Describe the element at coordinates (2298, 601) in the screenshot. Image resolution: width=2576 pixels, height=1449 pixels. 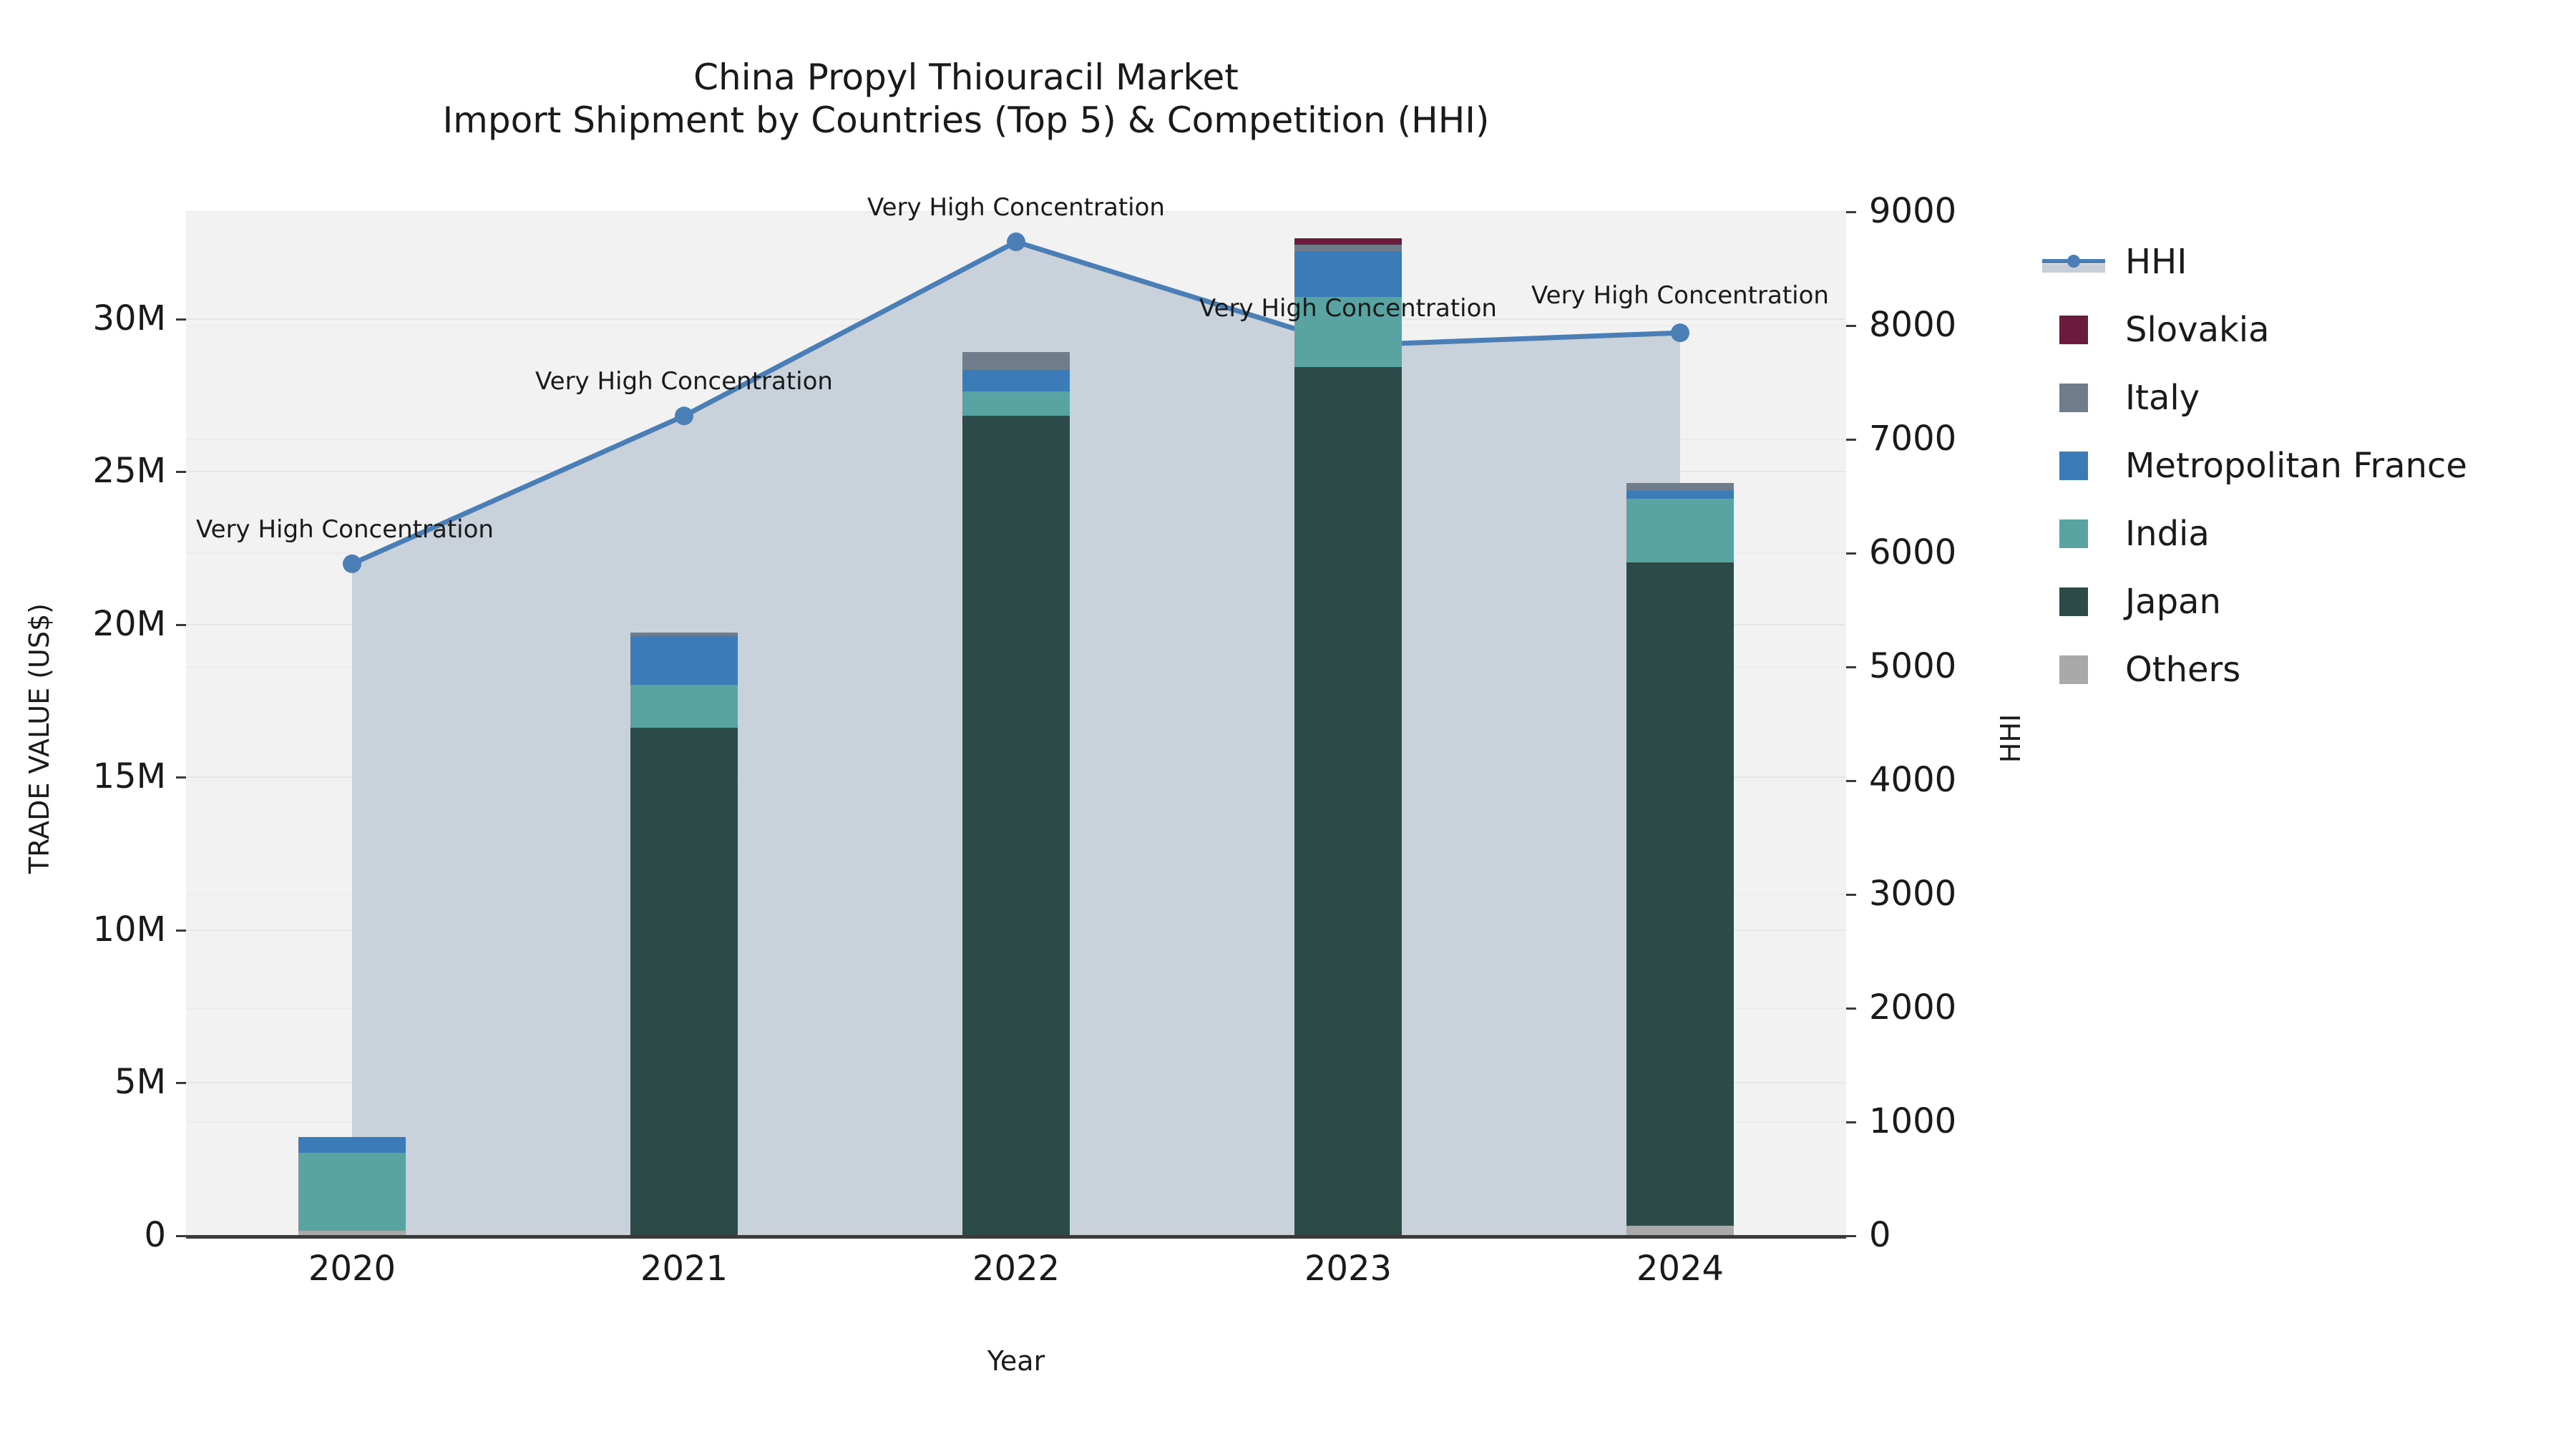
I see `legend-item-japan: Japan` at that location.